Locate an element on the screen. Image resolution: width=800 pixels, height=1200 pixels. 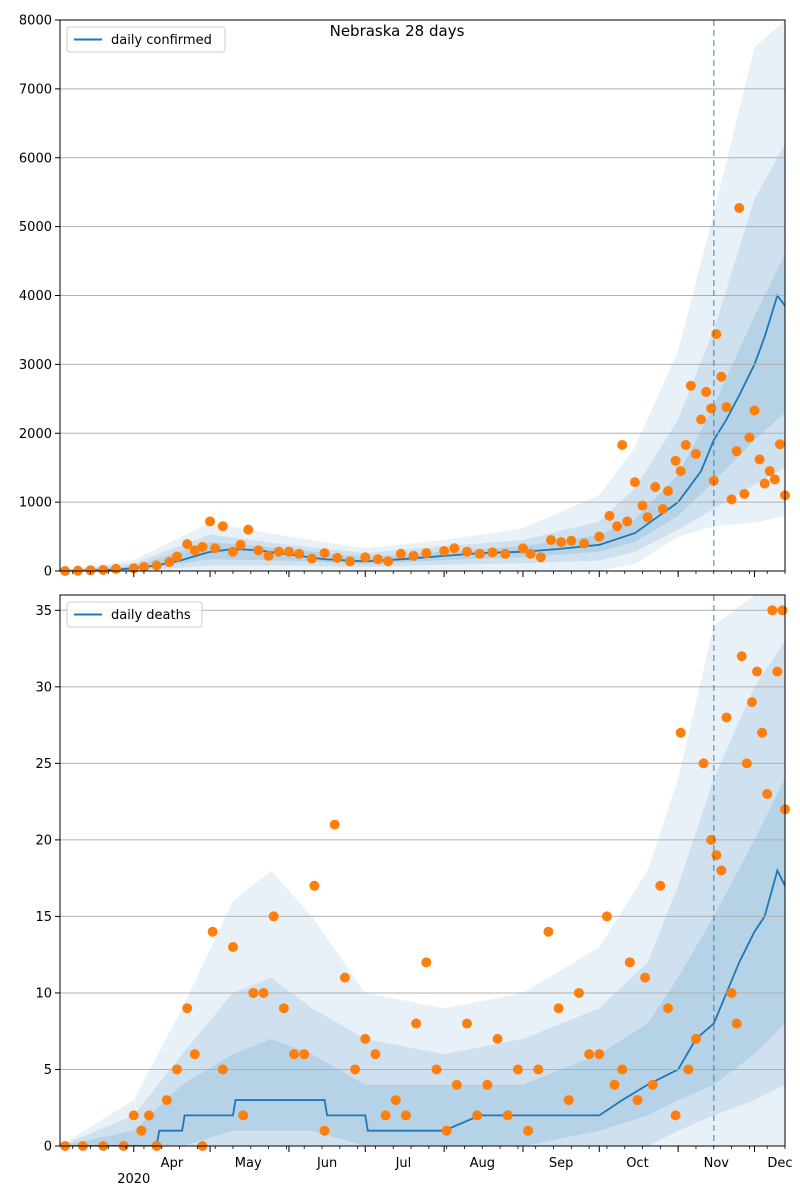
x-tick-label: May is located at coordinates (248, 1163).